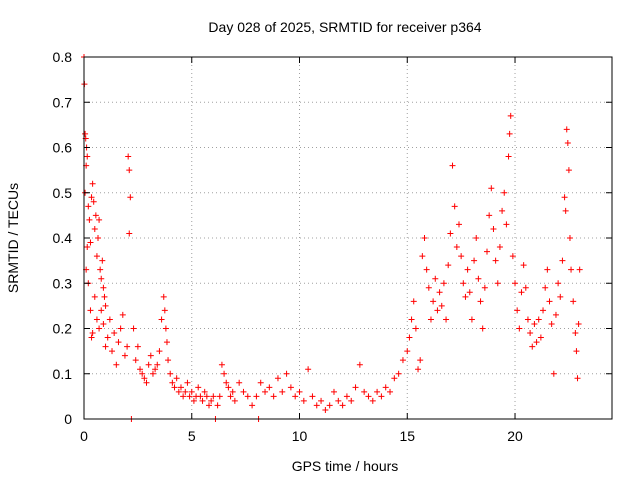 Image resolution: width=640 pixels, height=480 pixels. I want to click on x-tick-label: 10, so click(300, 436).